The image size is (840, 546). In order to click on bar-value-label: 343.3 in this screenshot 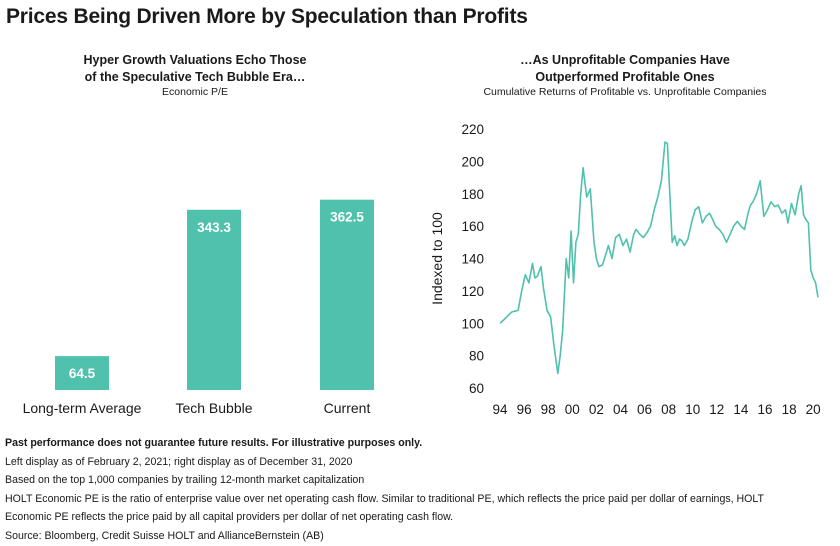, I will do `click(214, 227)`.